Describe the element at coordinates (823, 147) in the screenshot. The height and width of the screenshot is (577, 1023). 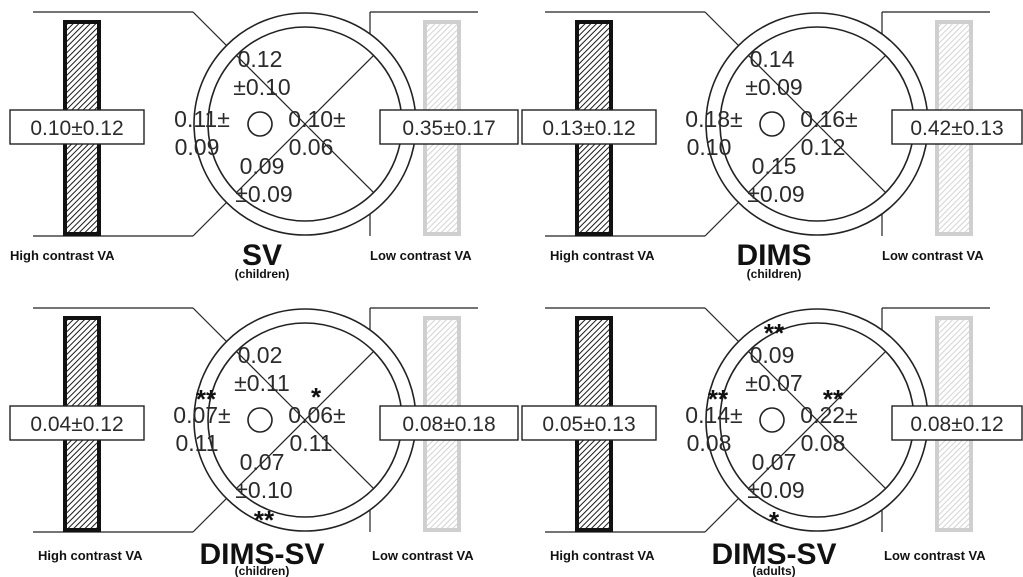
I see `right-value-line2: 0.12` at that location.